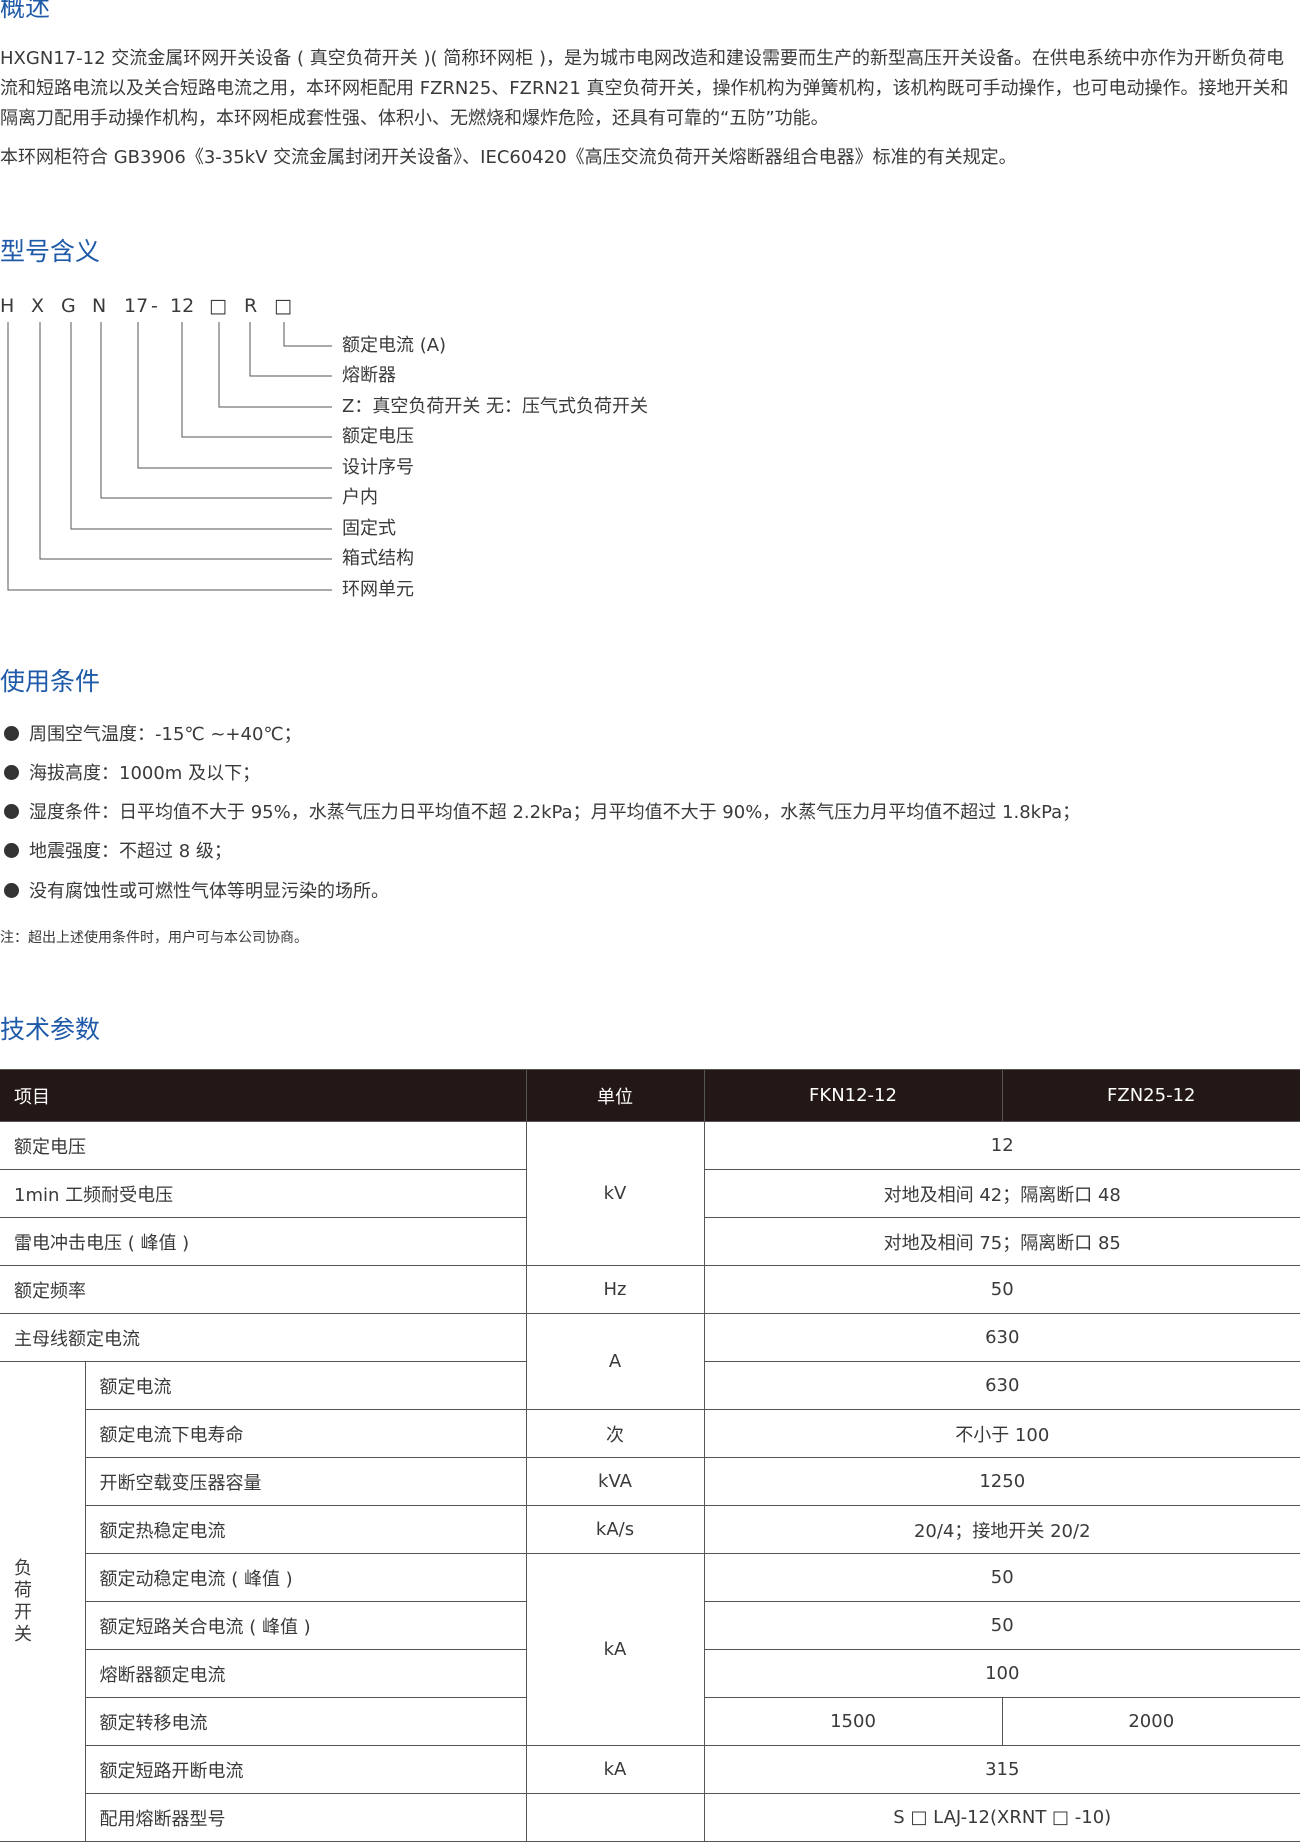 This screenshot has height=1842, width=1300. Describe the element at coordinates (218, 306) in the screenshot. I see `code-part-box1: □` at that location.